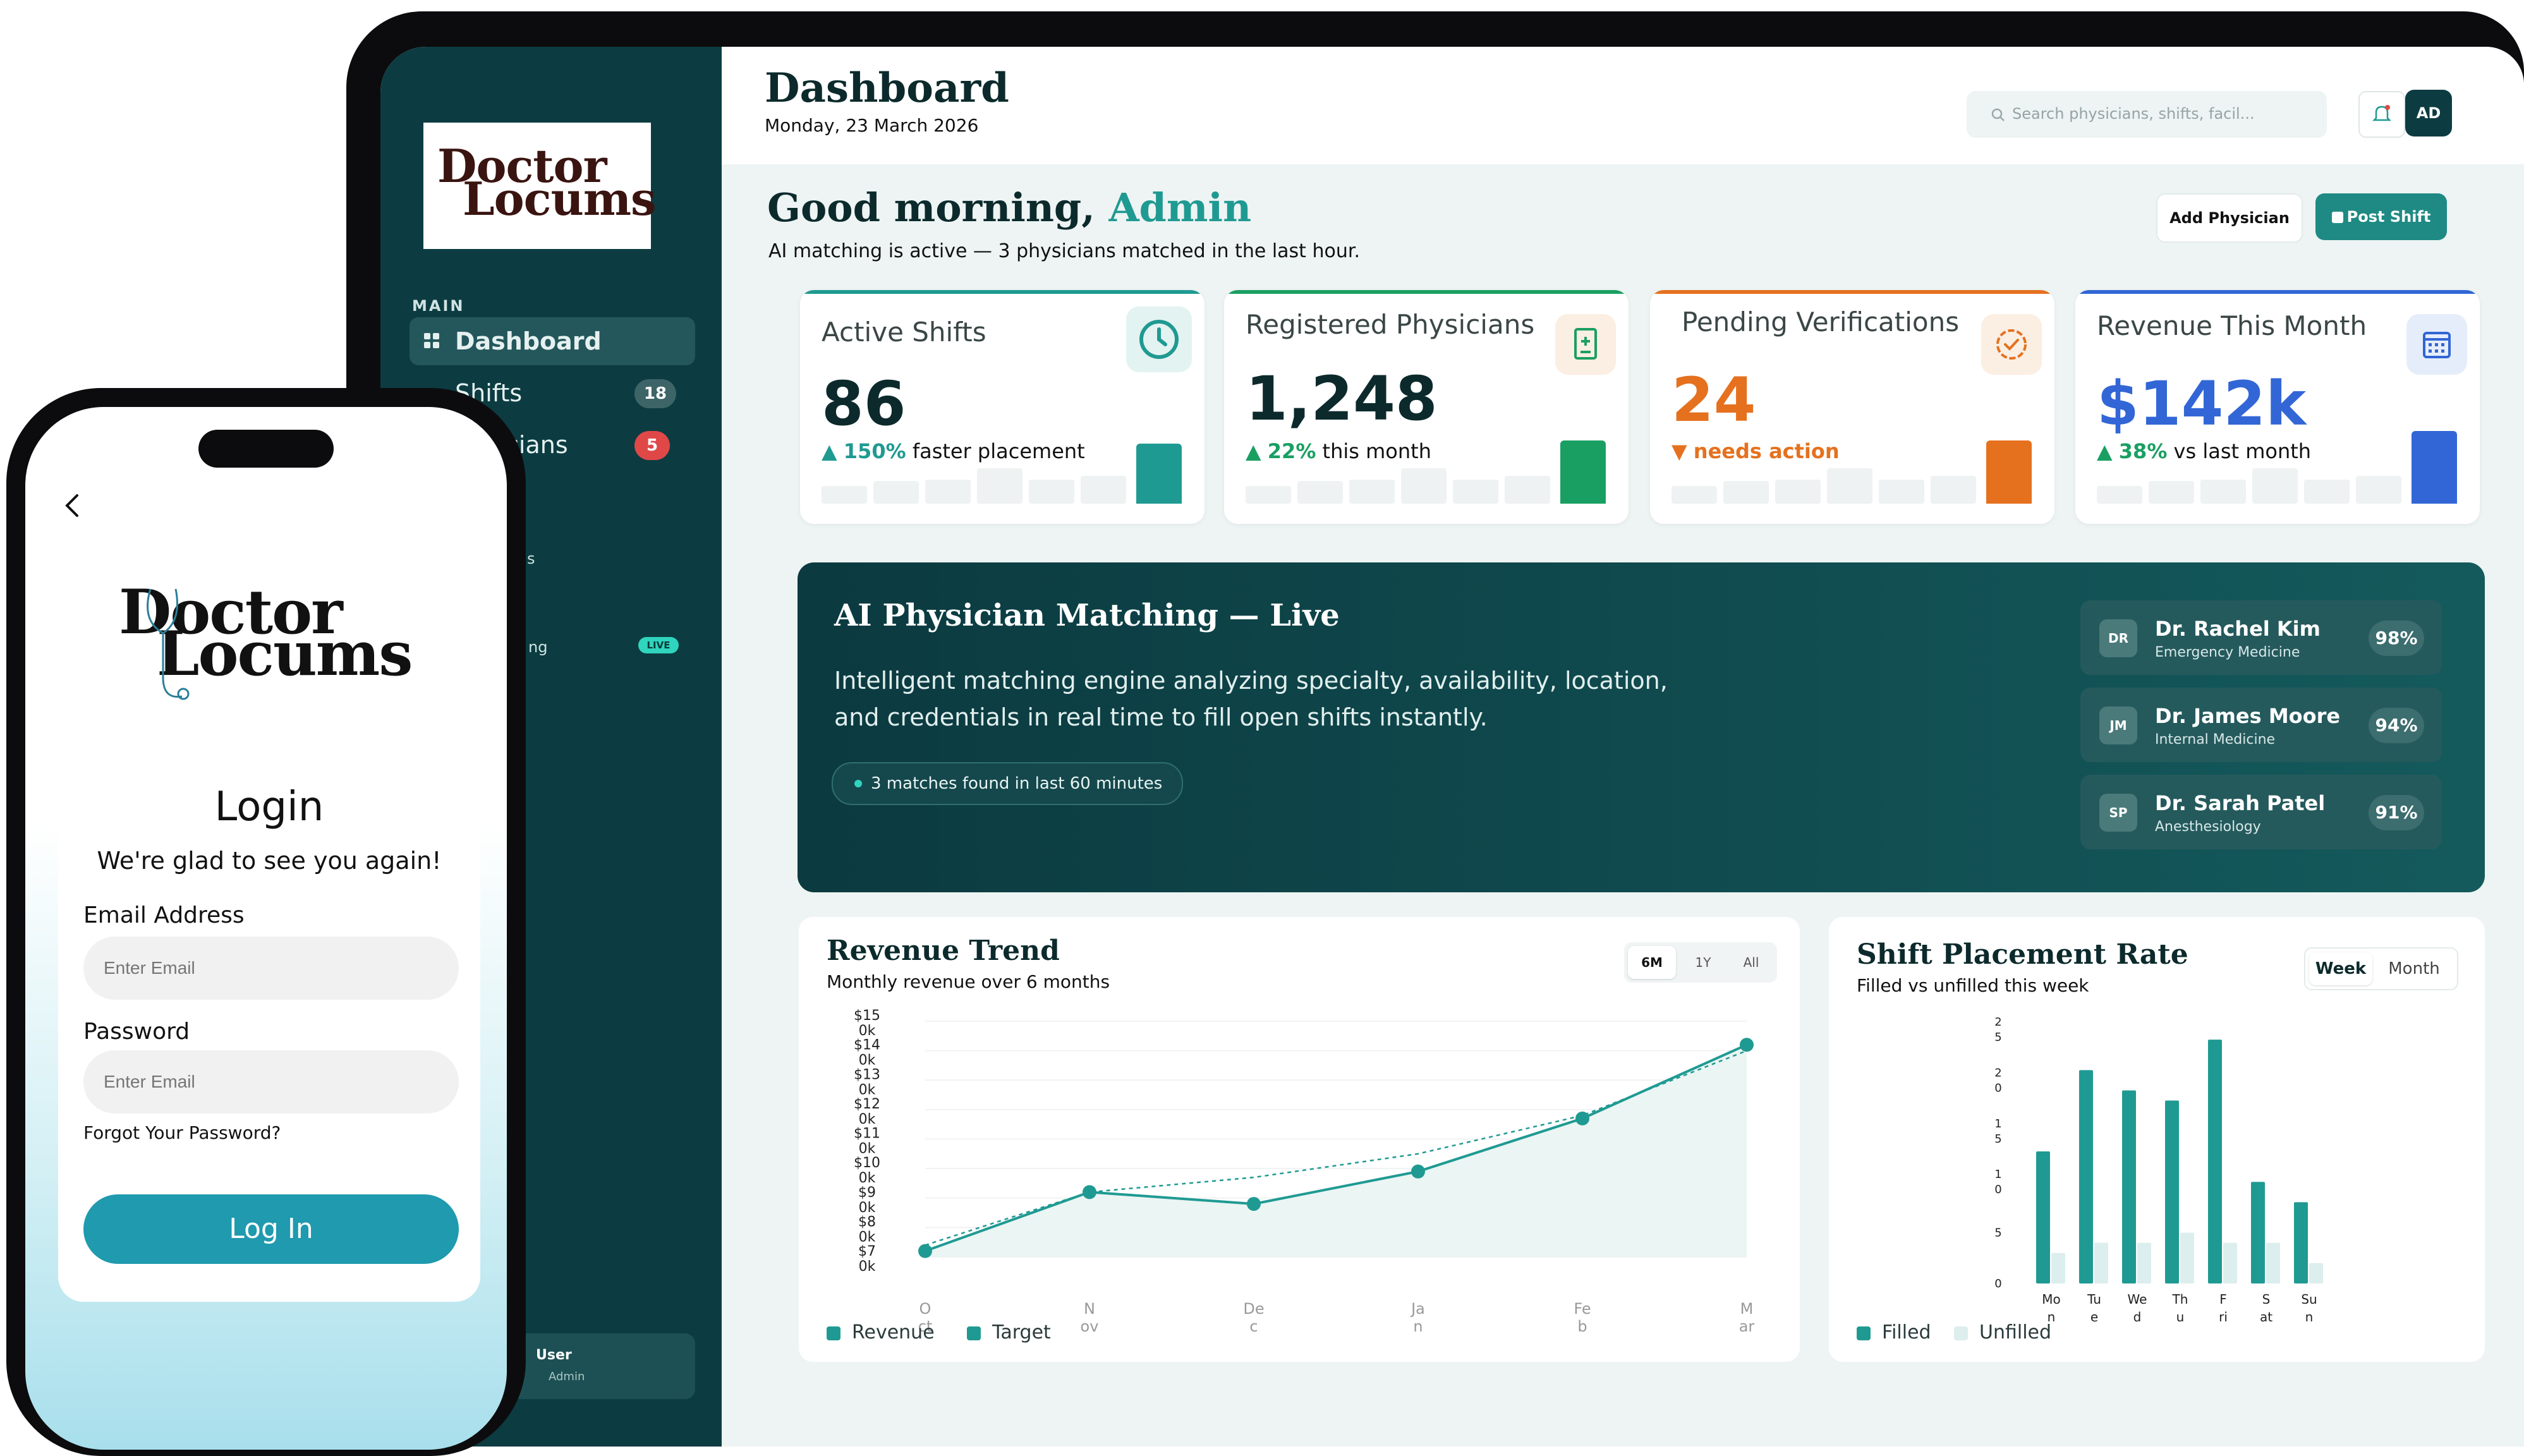 The width and height of the screenshot is (2524, 1456). What do you see at coordinates (2248, 716) in the screenshot?
I see `physician-name: Dr. James Moore` at bounding box center [2248, 716].